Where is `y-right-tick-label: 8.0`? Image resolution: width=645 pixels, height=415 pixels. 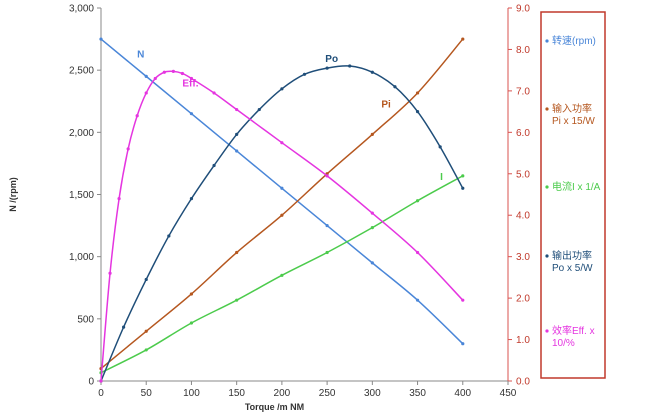
y-right-tick-label: 8.0 is located at coordinates (523, 50).